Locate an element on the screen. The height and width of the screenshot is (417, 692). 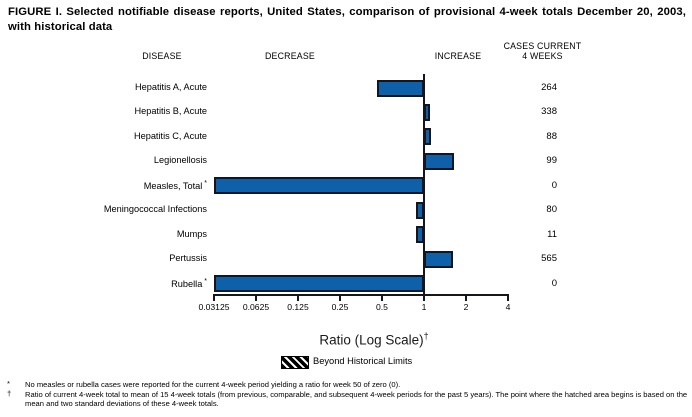
x-axis-tick-label: 0.25 is located at coordinates (340, 307).